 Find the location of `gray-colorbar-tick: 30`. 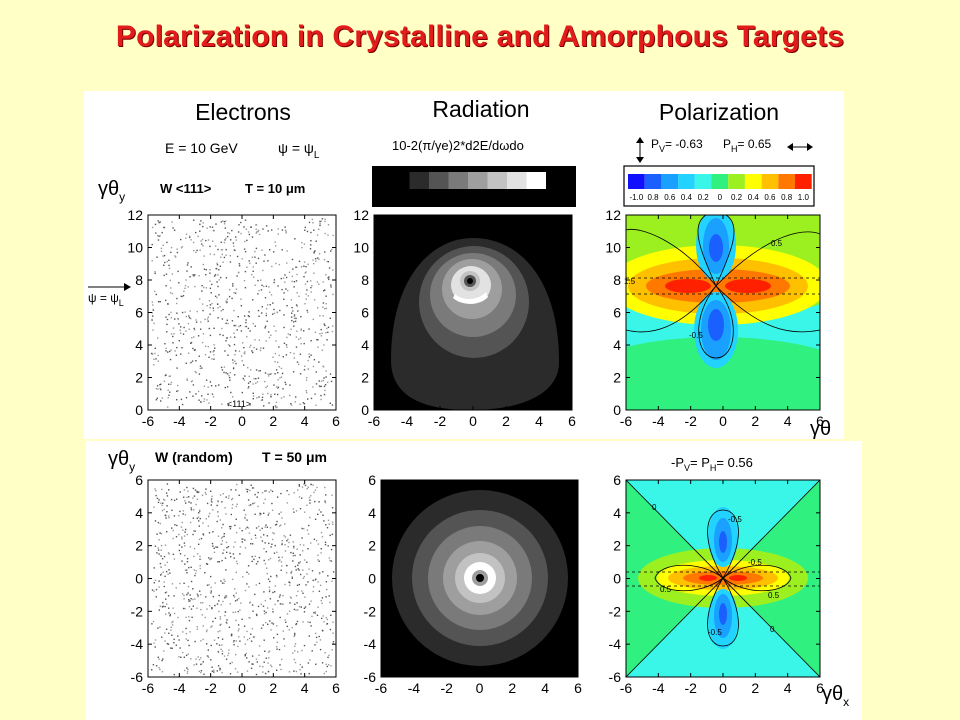

gray-colorbar-tick: 30 is located at coordinates (516, 198).